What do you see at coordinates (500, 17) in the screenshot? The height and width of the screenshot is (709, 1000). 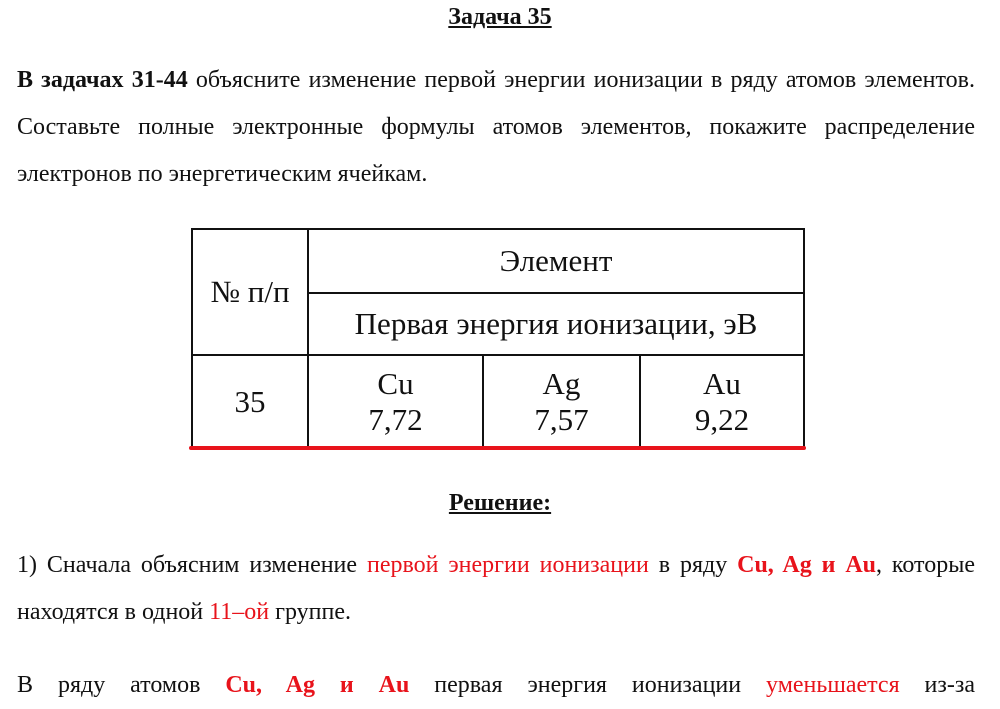 I see `task-title: Задача 35` at bounding box center [500, 17].